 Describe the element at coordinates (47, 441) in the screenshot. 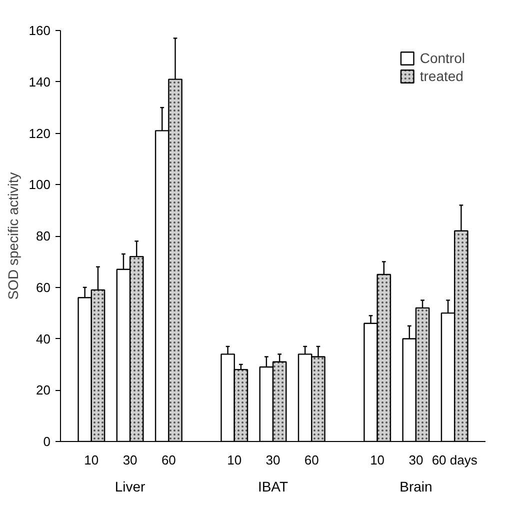

I see `y-tick-label: 0` at that location.